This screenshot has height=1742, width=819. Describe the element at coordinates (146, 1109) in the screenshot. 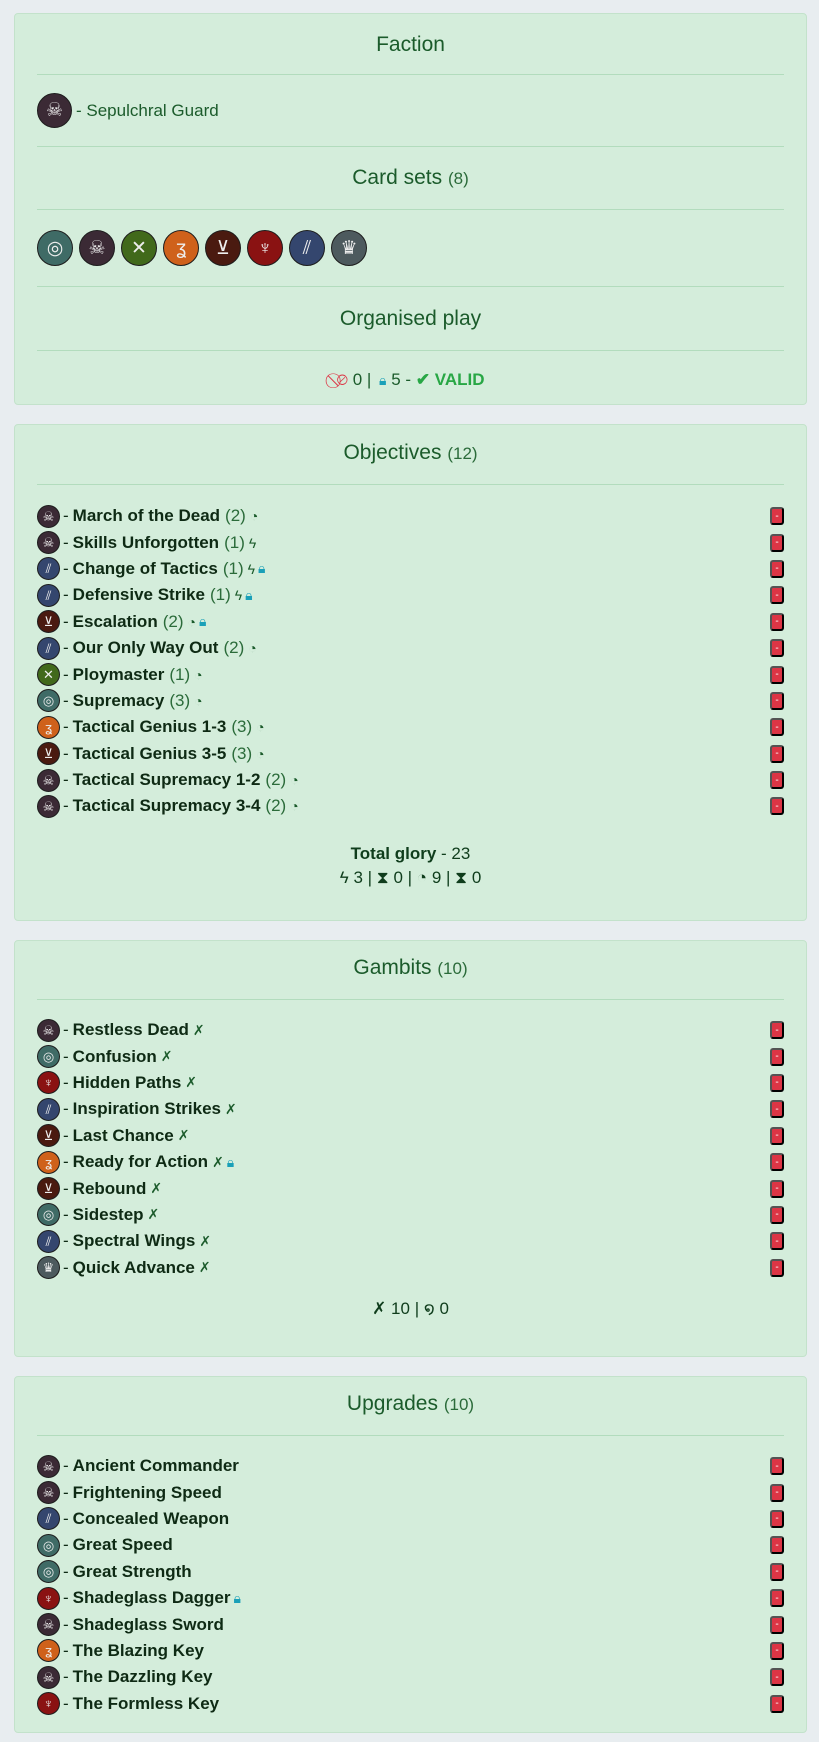

I see `card-name: Inspiration Strikes` at that location.